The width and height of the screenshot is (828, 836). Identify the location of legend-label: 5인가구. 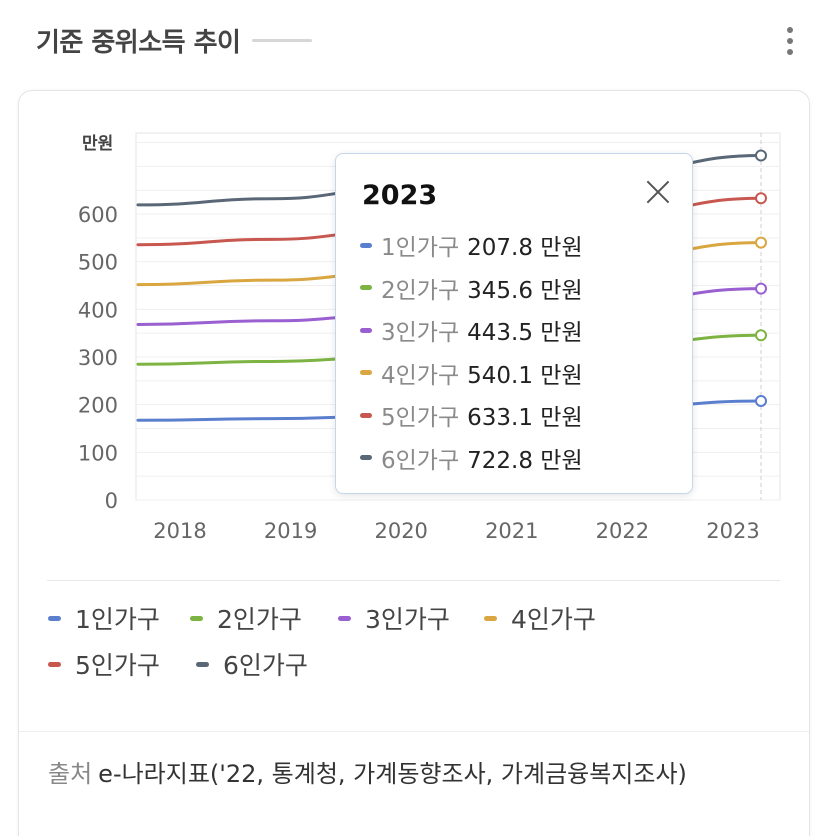
(117, 665).